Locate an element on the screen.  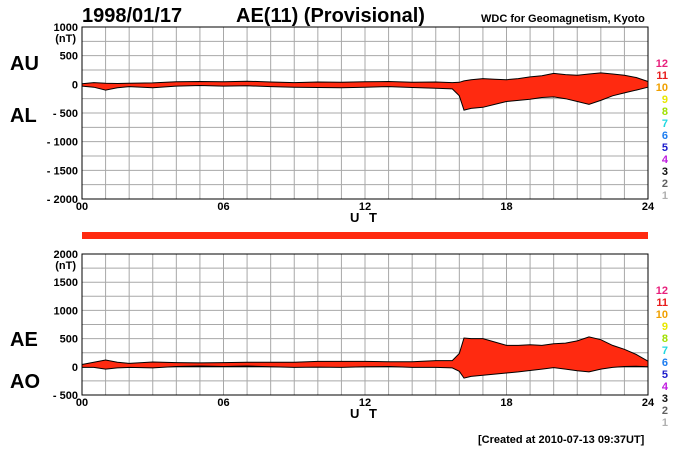
date-heading: 1998/01/17 is located at coordinates (132, 16).